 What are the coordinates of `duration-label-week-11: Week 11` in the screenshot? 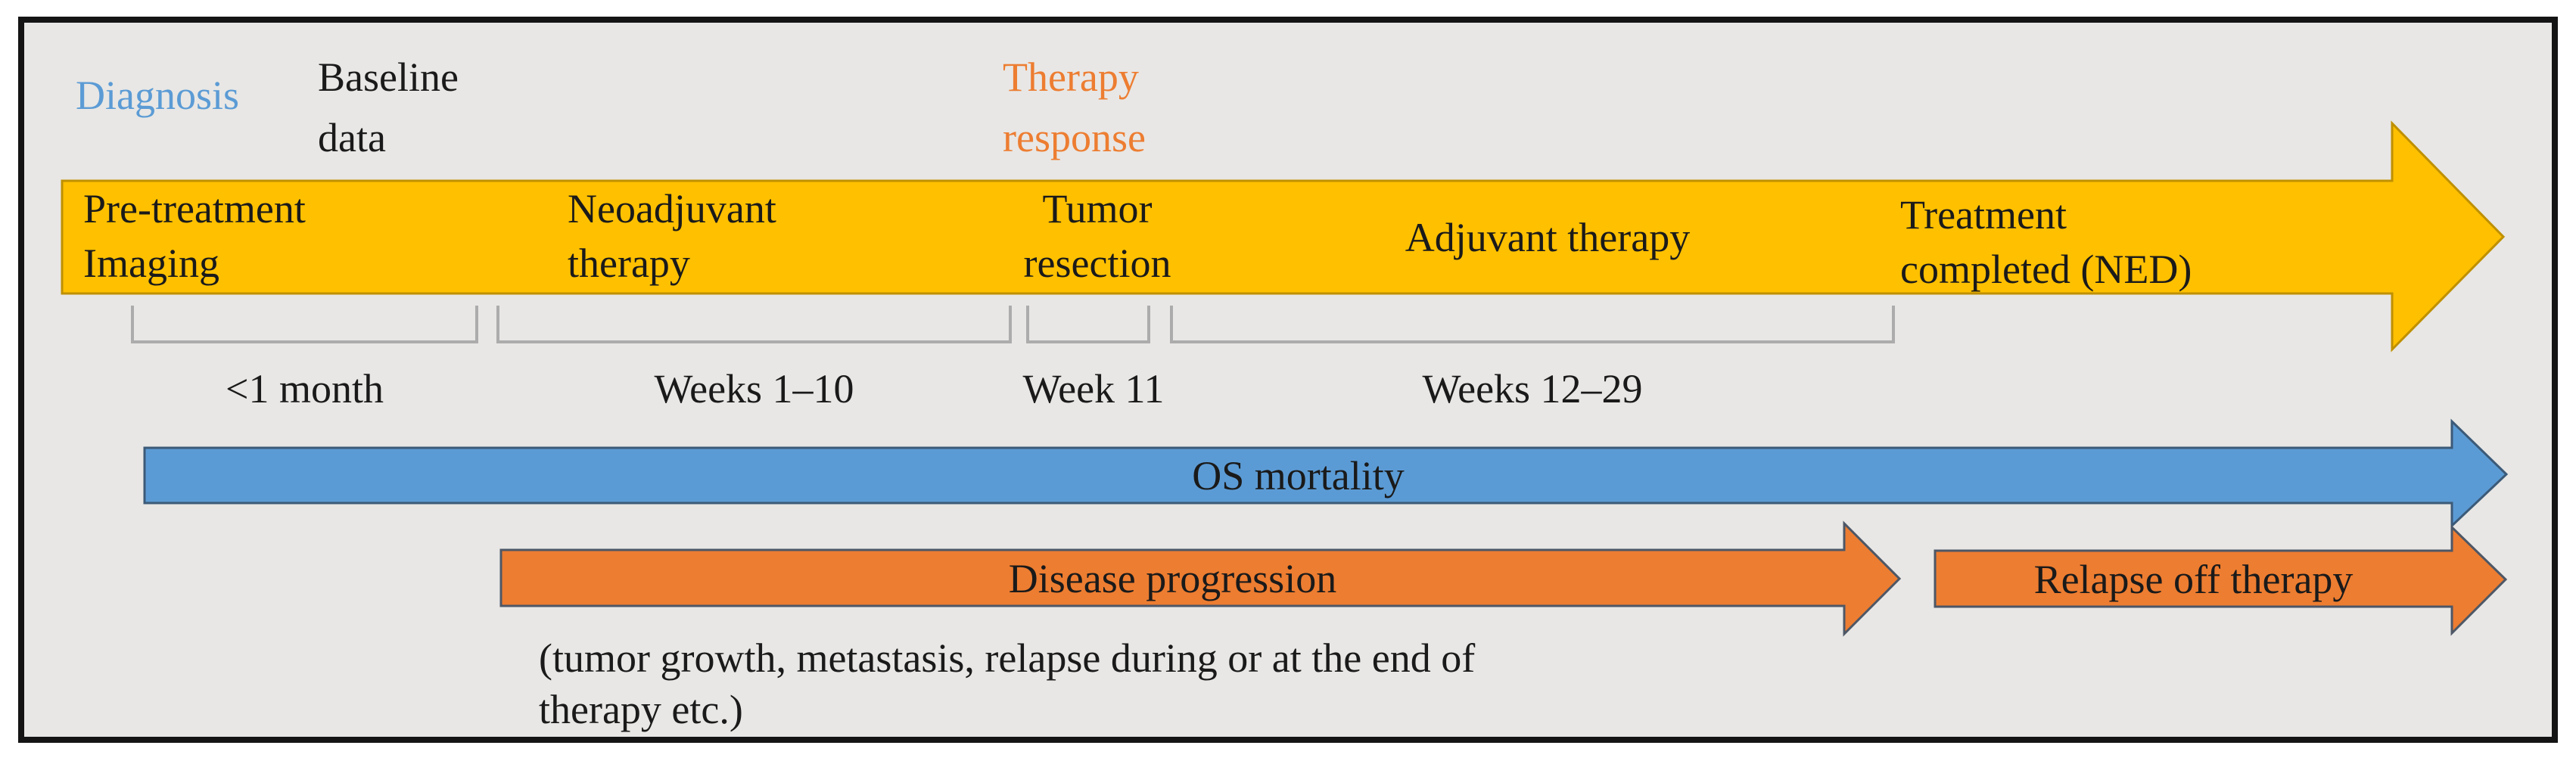 It's located at (1093, 389).